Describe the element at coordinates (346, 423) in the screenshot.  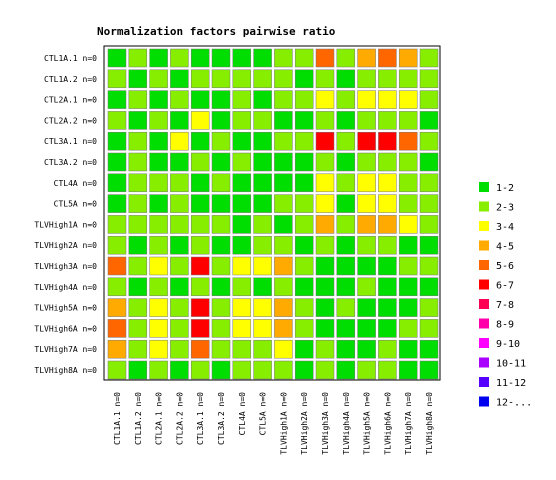
I see `column-label: TLVHigh4A n=0` at that location.